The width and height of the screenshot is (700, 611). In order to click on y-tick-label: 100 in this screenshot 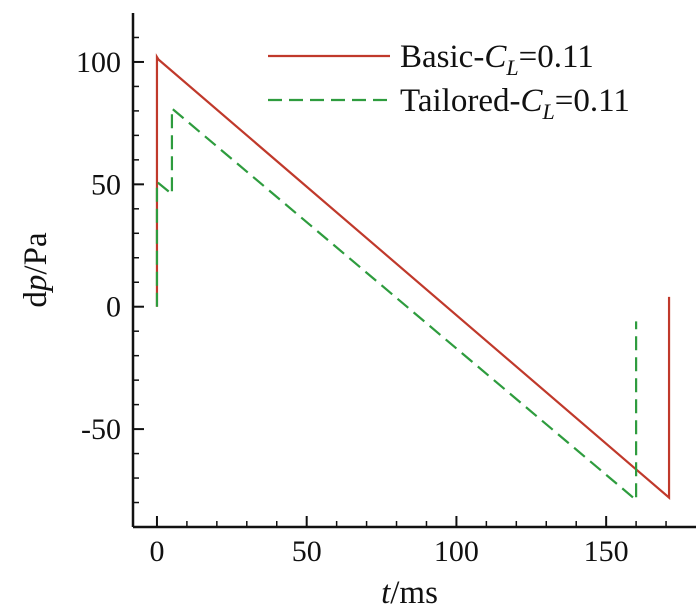, I will do `click(98, 62)`.